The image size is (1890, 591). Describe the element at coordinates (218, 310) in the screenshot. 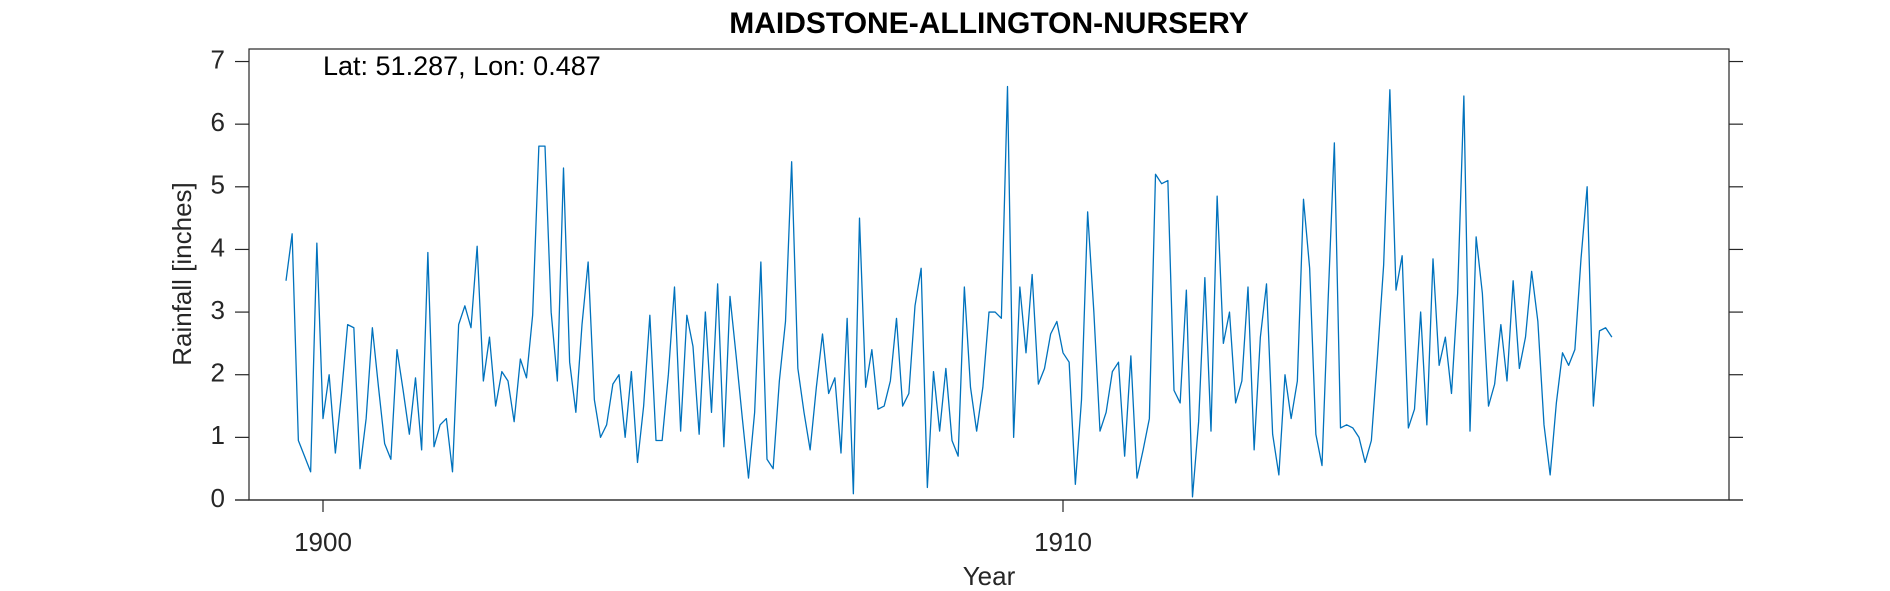

I see `y-tick-label: 3` at that location.